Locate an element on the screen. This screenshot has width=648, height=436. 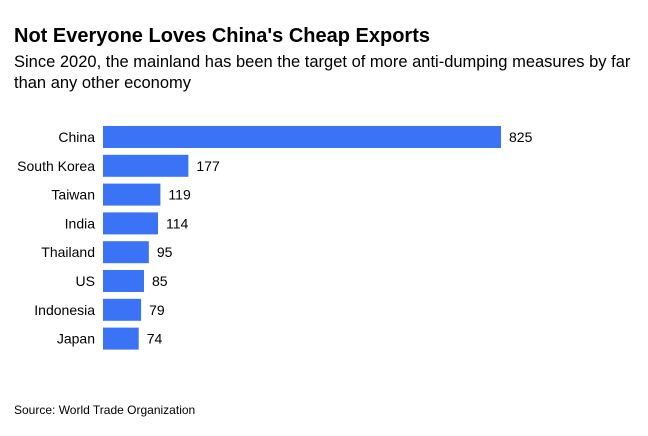
category-label: Taiwan is located at coordinates (73, 195).